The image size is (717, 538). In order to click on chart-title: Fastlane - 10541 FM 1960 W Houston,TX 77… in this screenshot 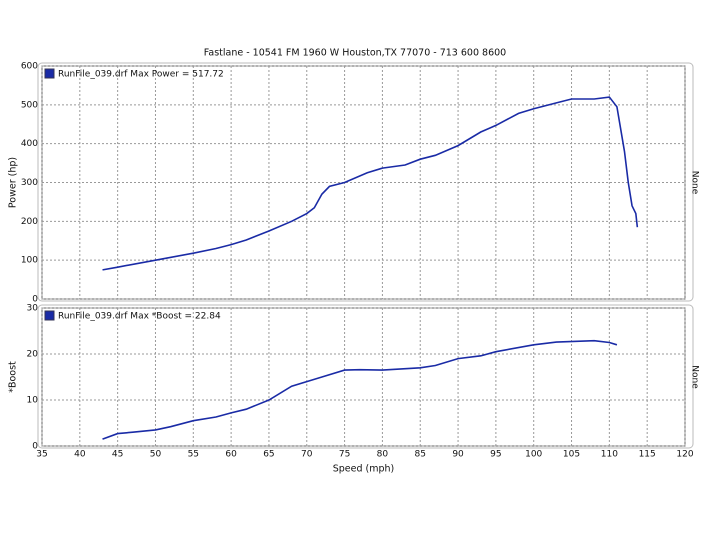, I will do `click(355, 53)`.